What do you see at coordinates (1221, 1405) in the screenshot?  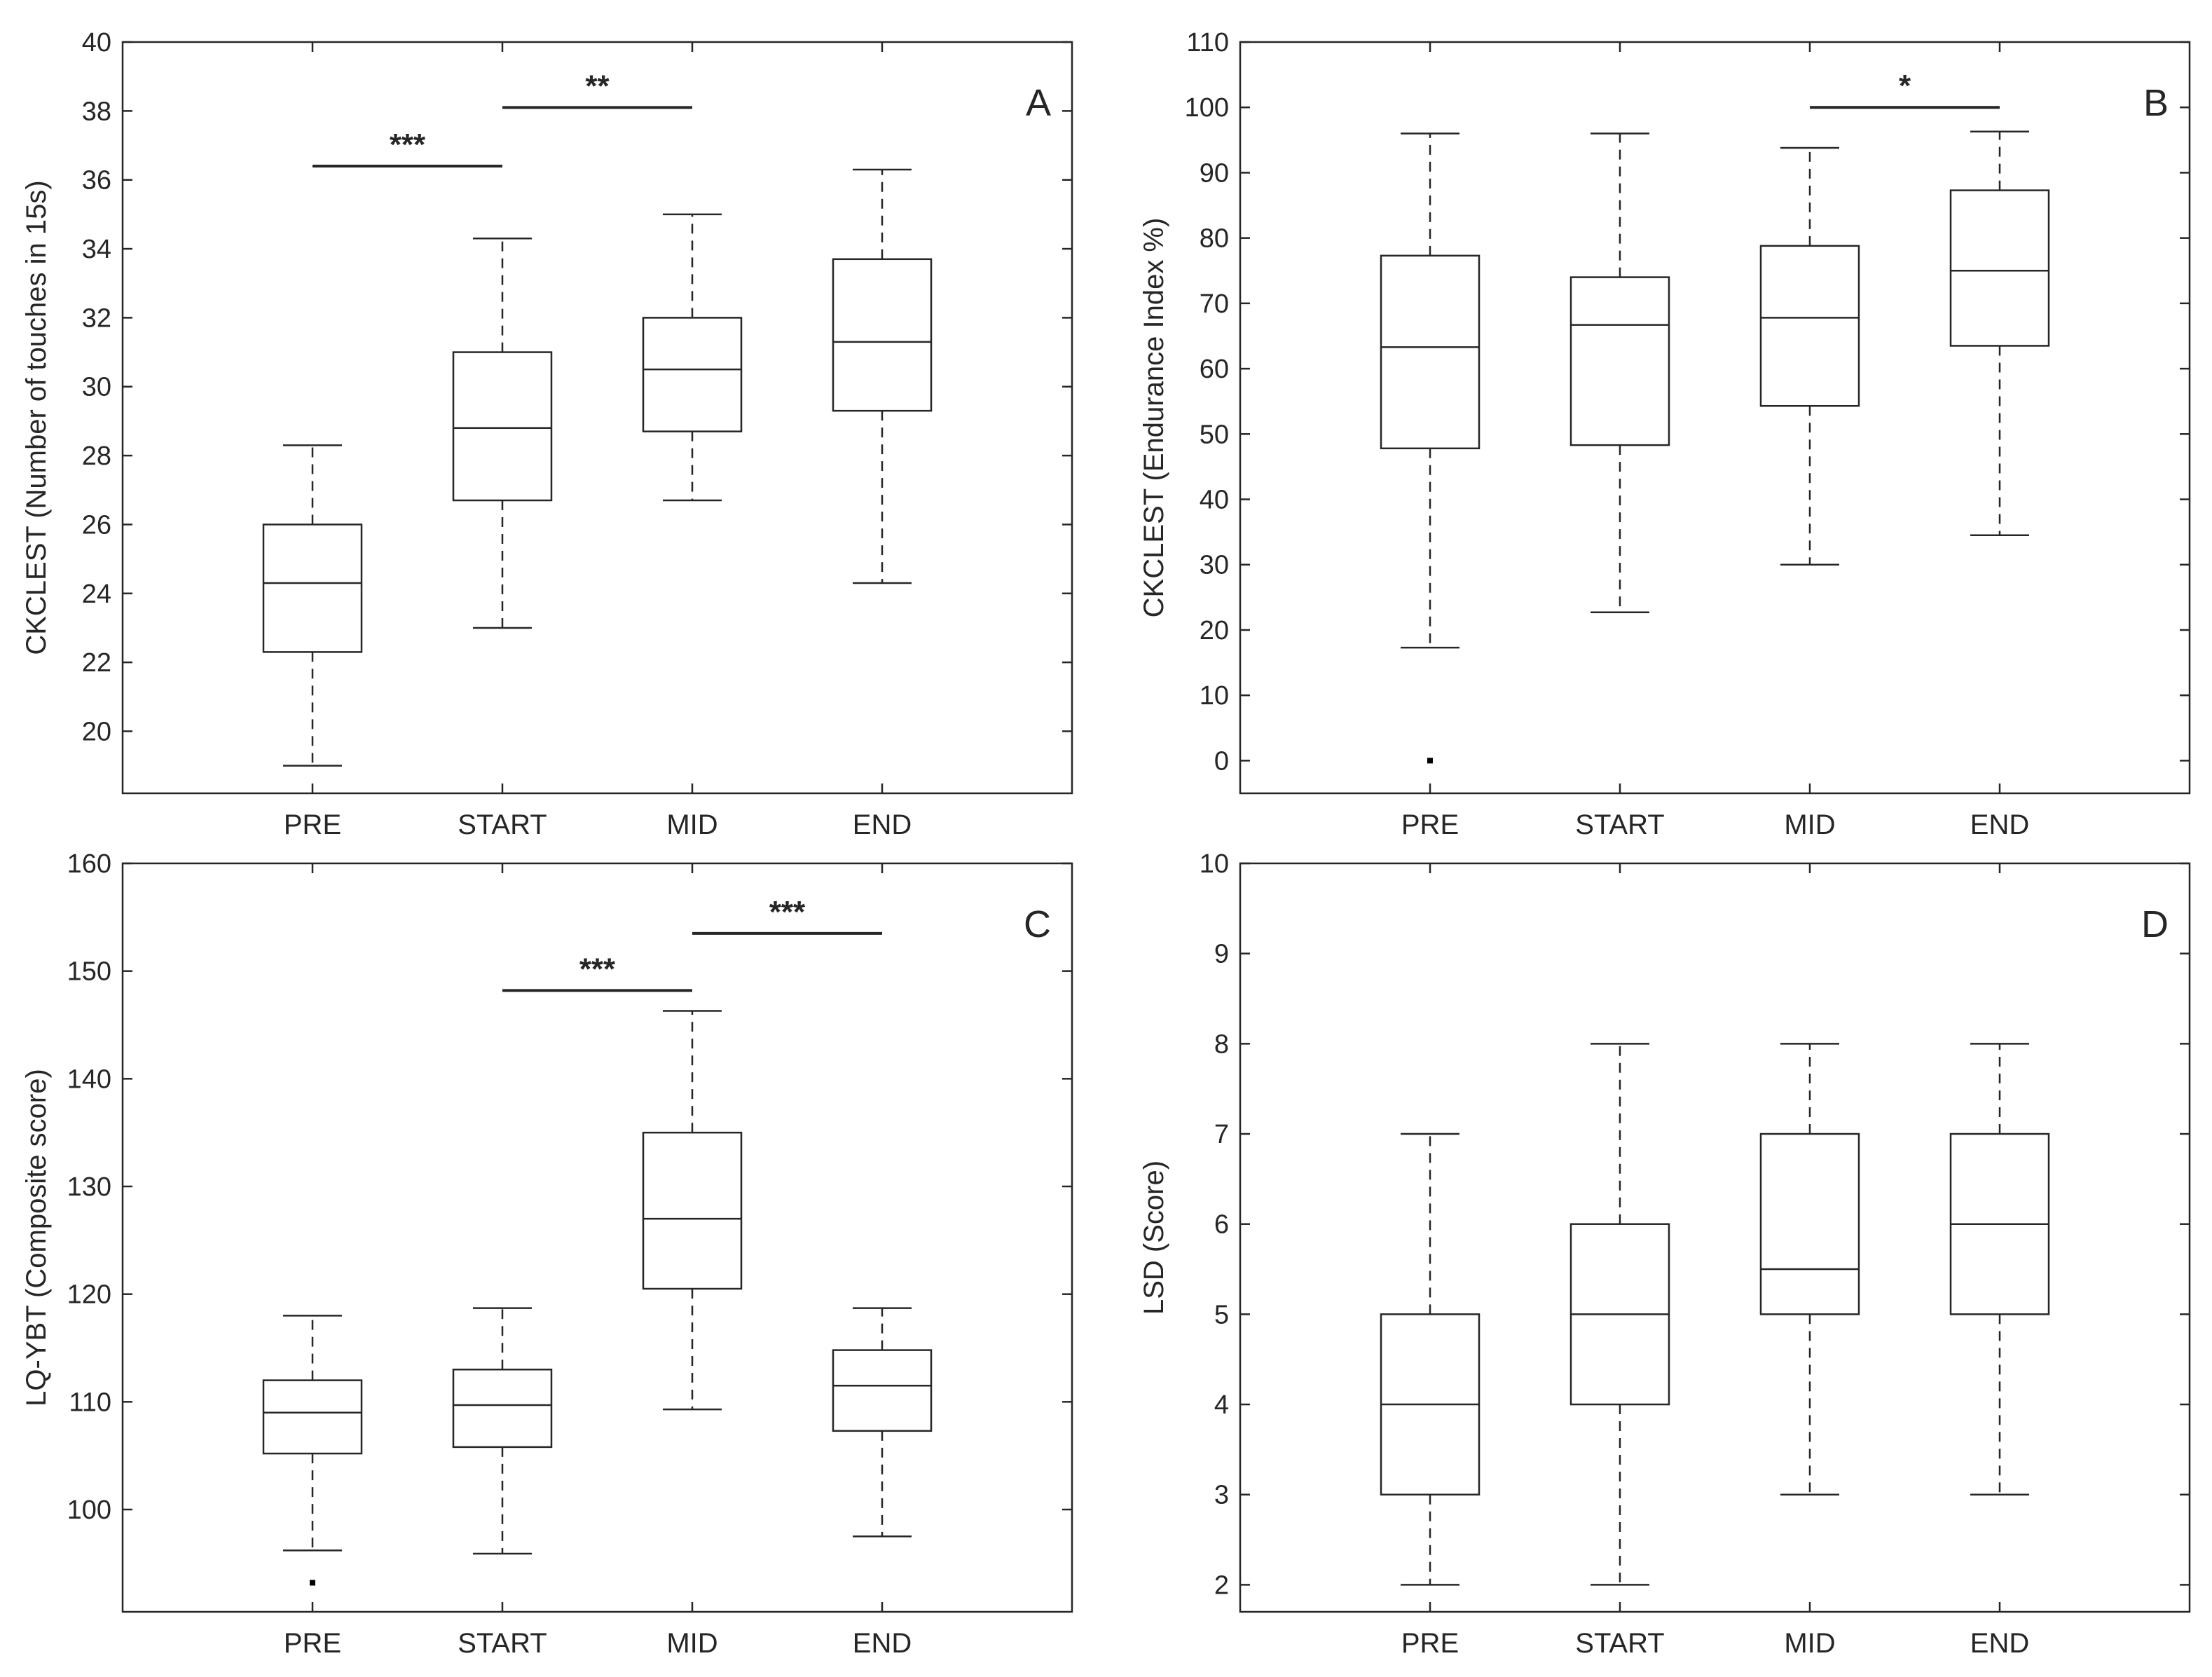 I see `y-tick-label: 4` at bounding box center [1221, 1405].